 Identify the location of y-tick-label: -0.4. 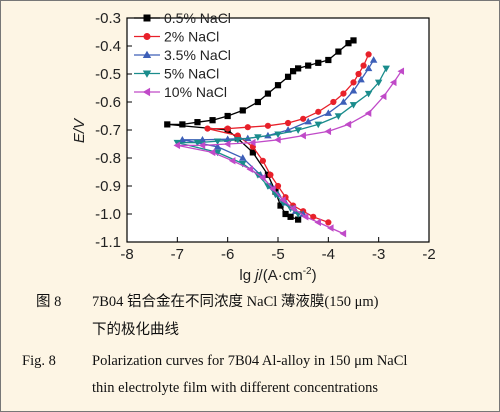
(108, 46).